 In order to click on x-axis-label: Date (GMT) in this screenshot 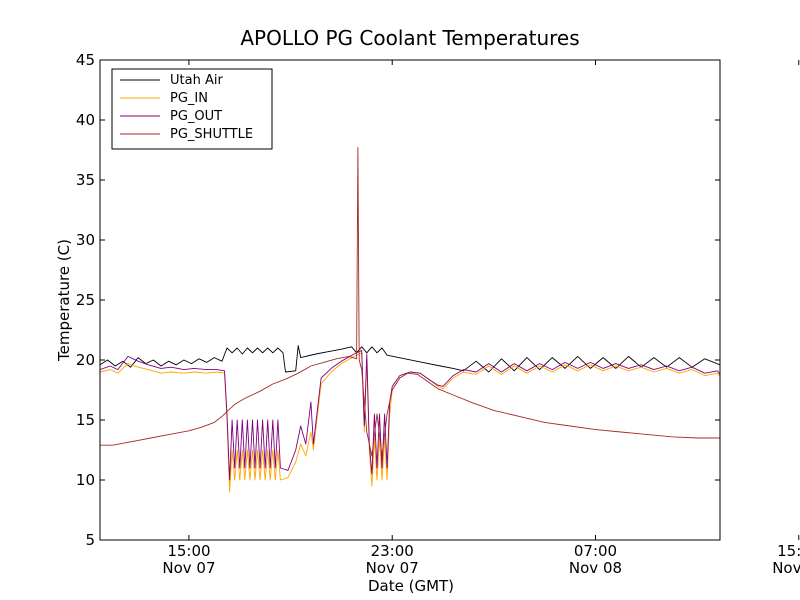, I will do `click(411, 586)`.